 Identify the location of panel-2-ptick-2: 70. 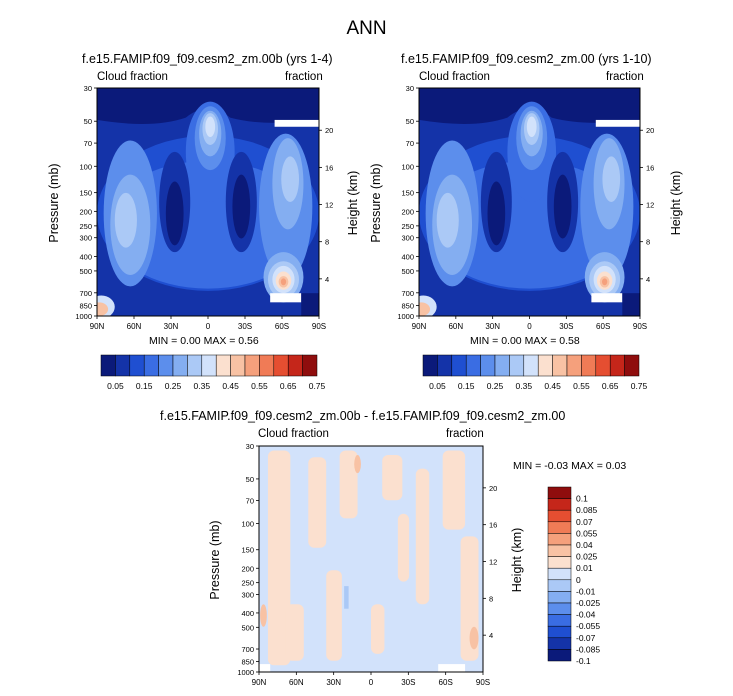
(410, 143).